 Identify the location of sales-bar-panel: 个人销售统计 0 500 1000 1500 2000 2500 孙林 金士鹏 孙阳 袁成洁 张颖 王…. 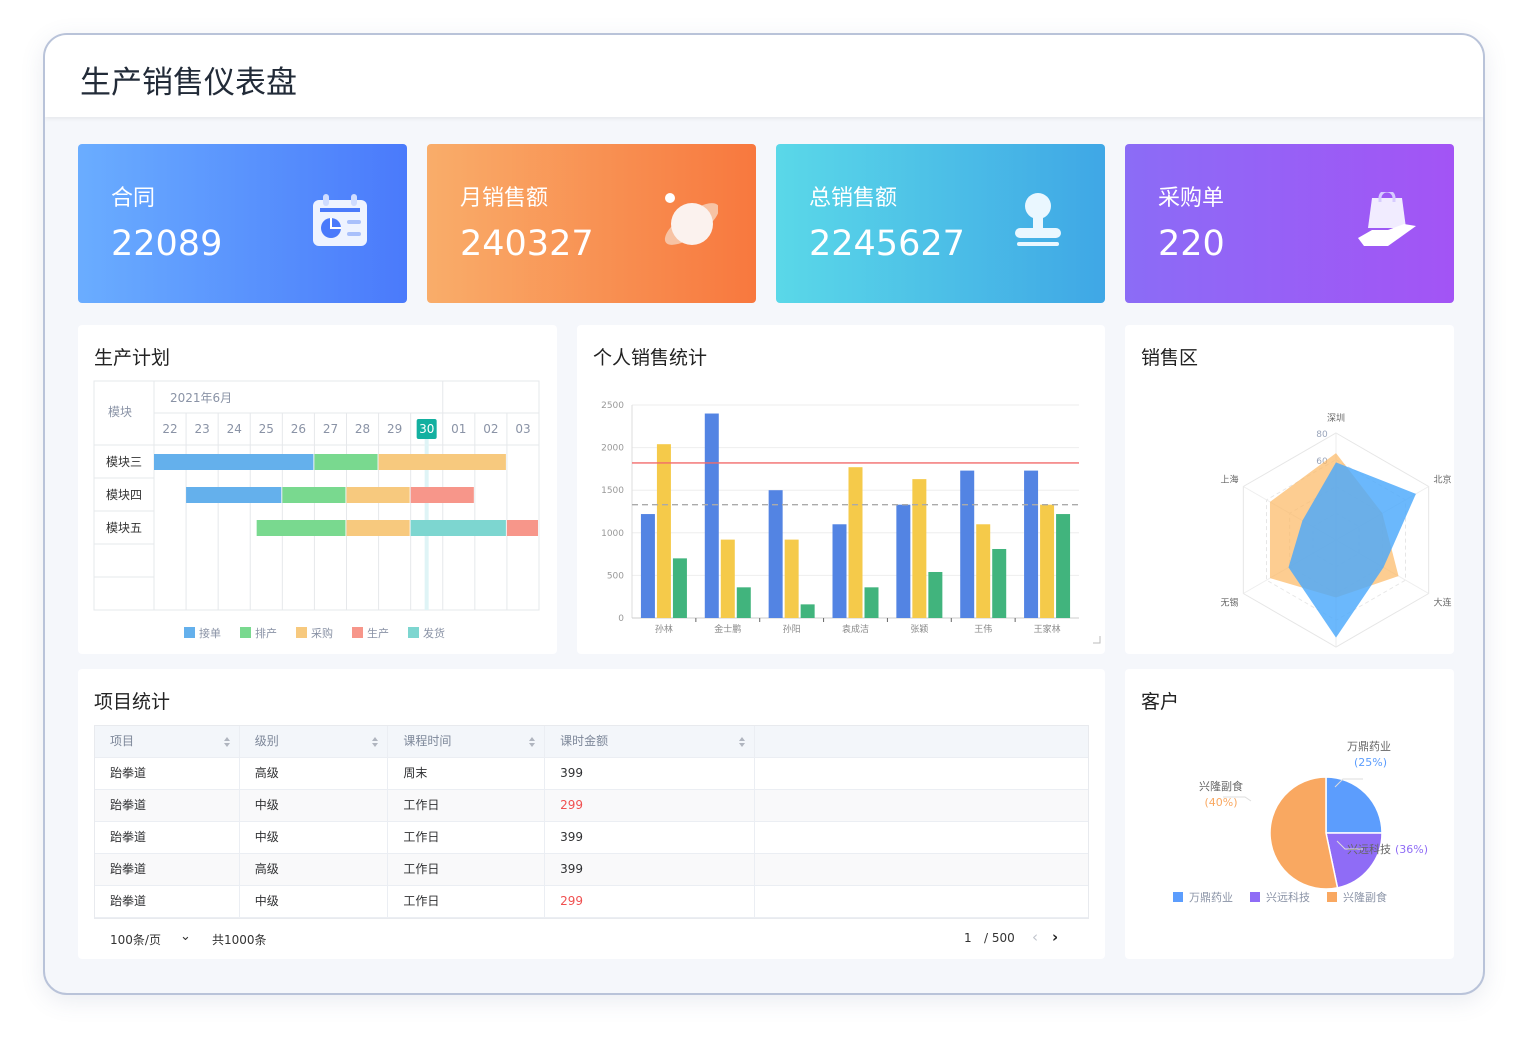
(841, 489).